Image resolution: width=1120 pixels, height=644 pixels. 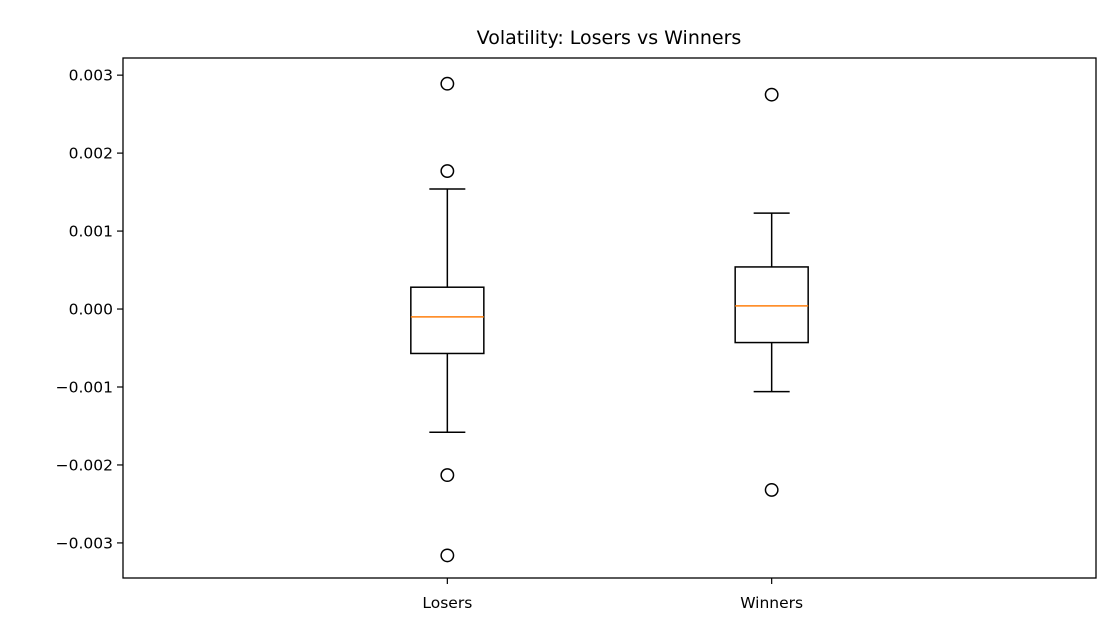 What do you see at coordinates (84, 543) in the screenshot?
I see `y-tick-label: −0.003` at bounding box center [84, 543].